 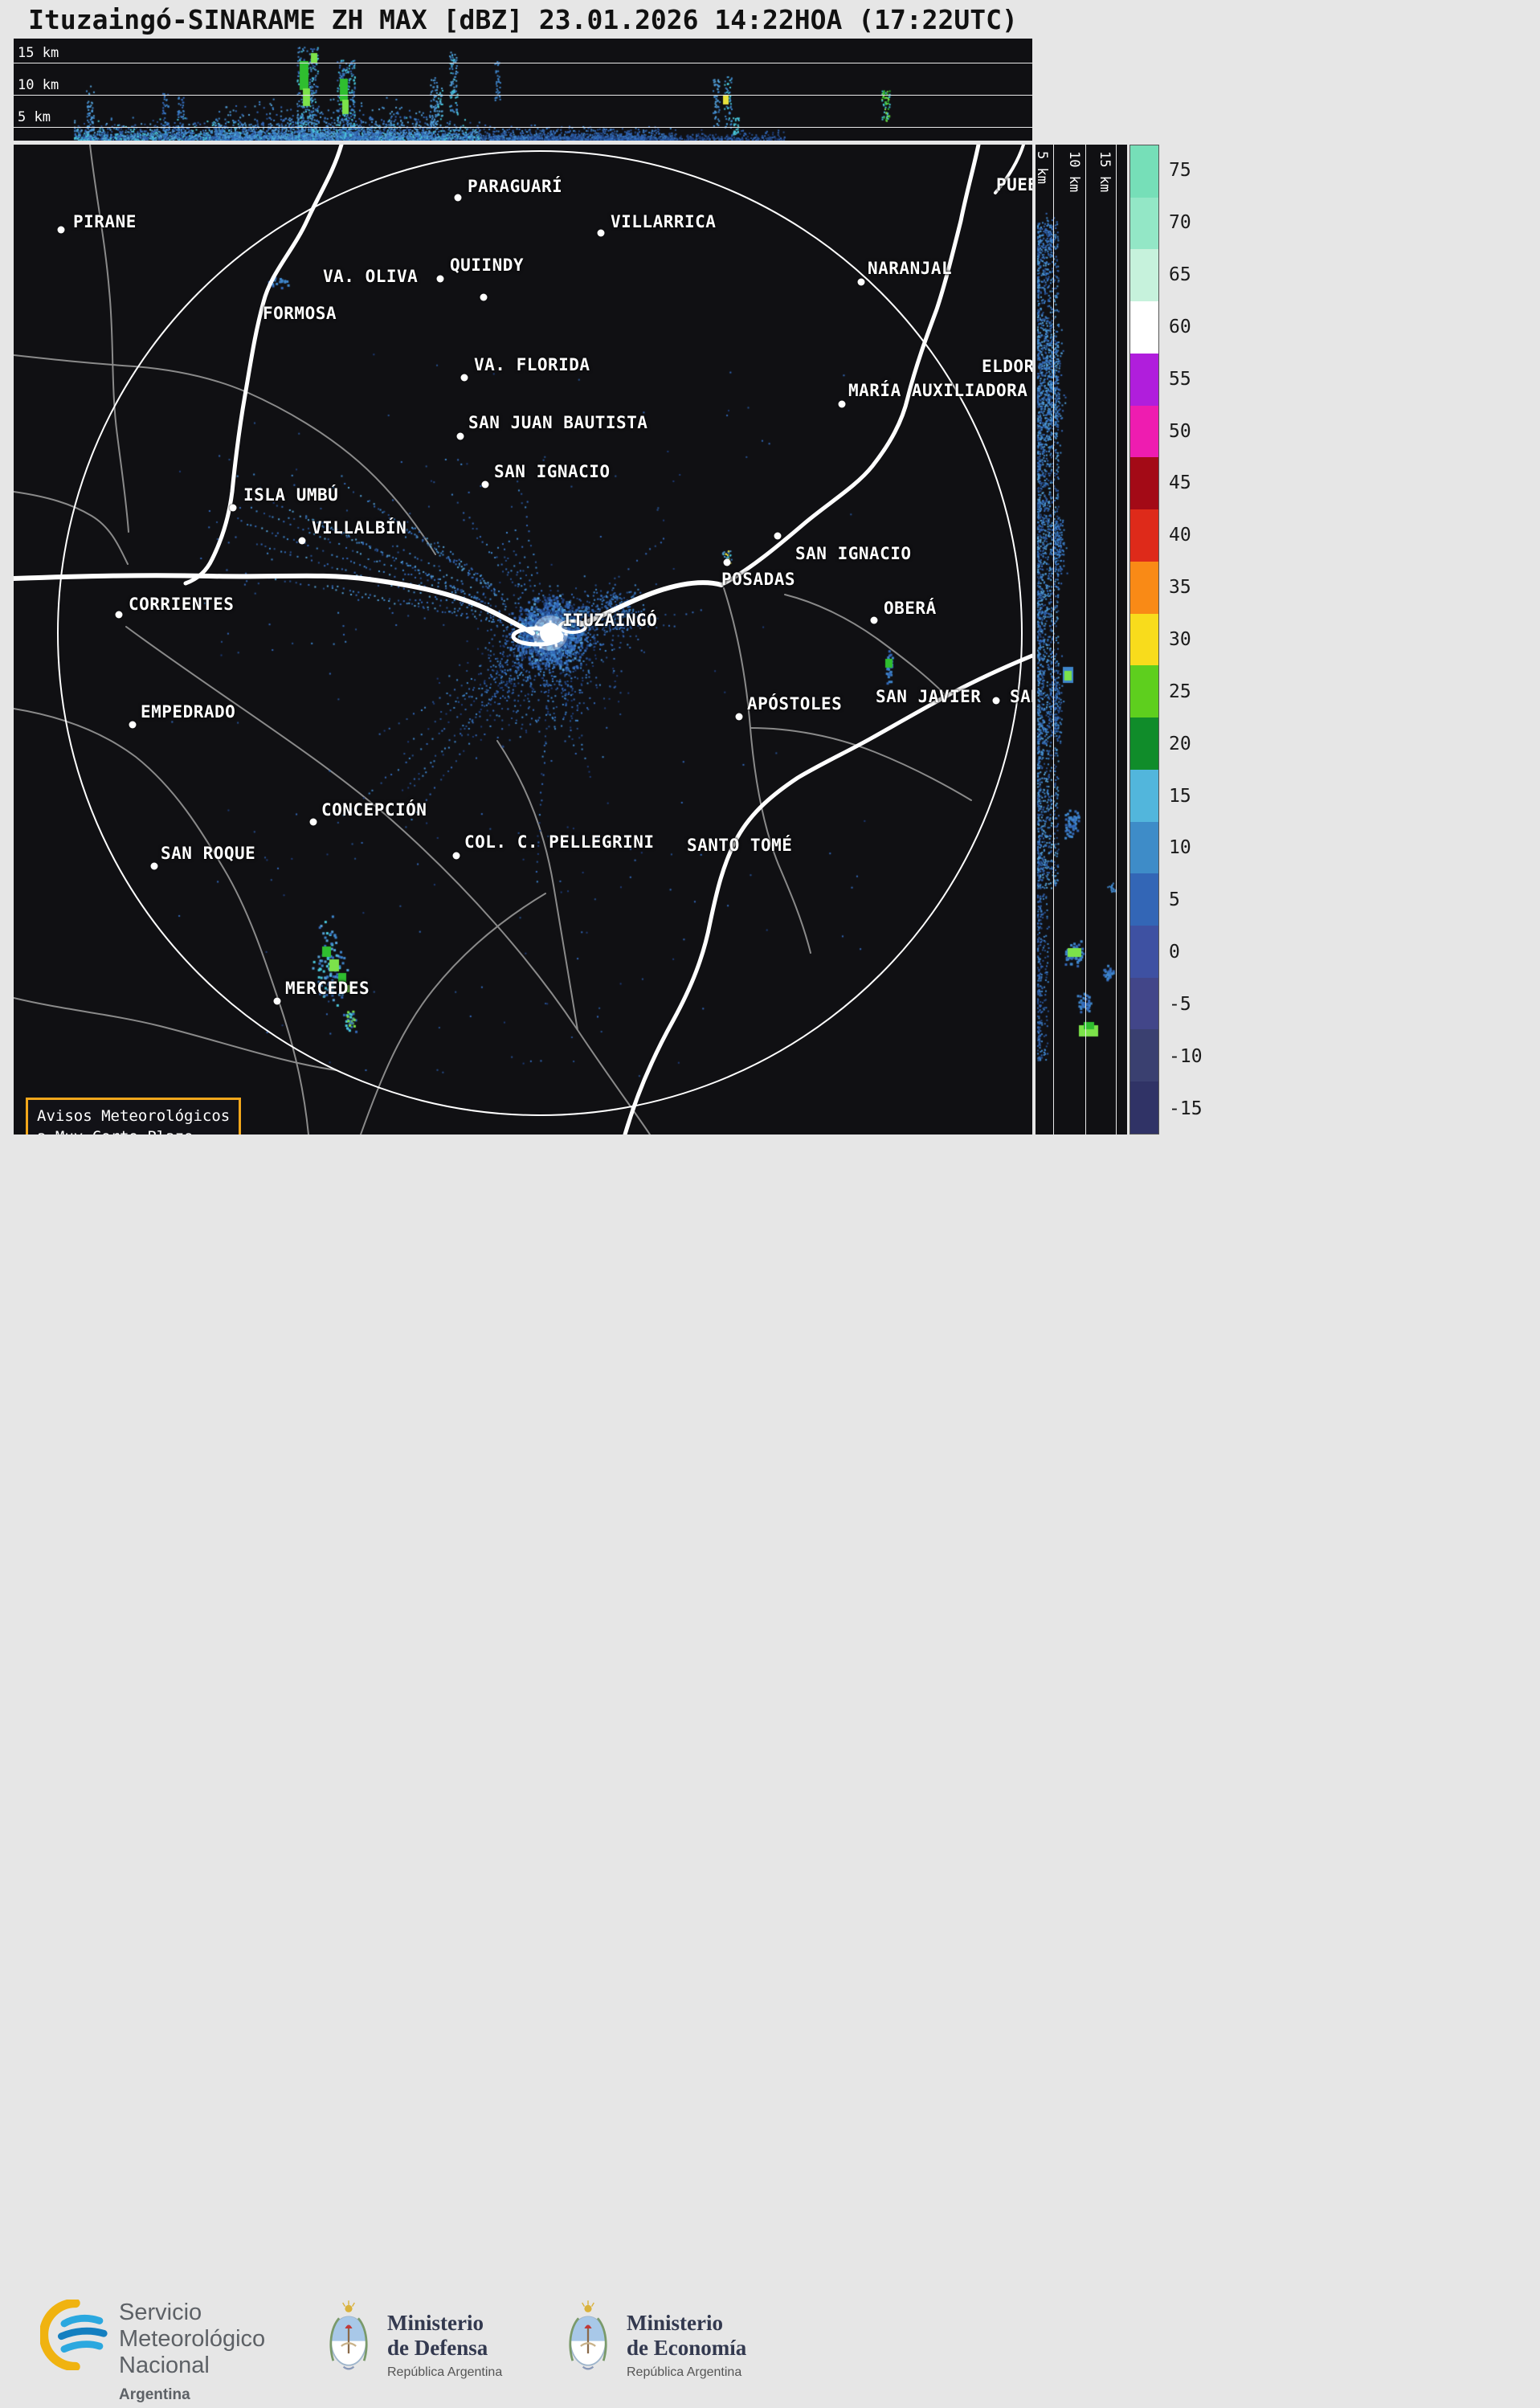 What do you see at coordinates (828, 893) in the screenshot?
I see `river-uruguay` at bounding box center [828, 893].